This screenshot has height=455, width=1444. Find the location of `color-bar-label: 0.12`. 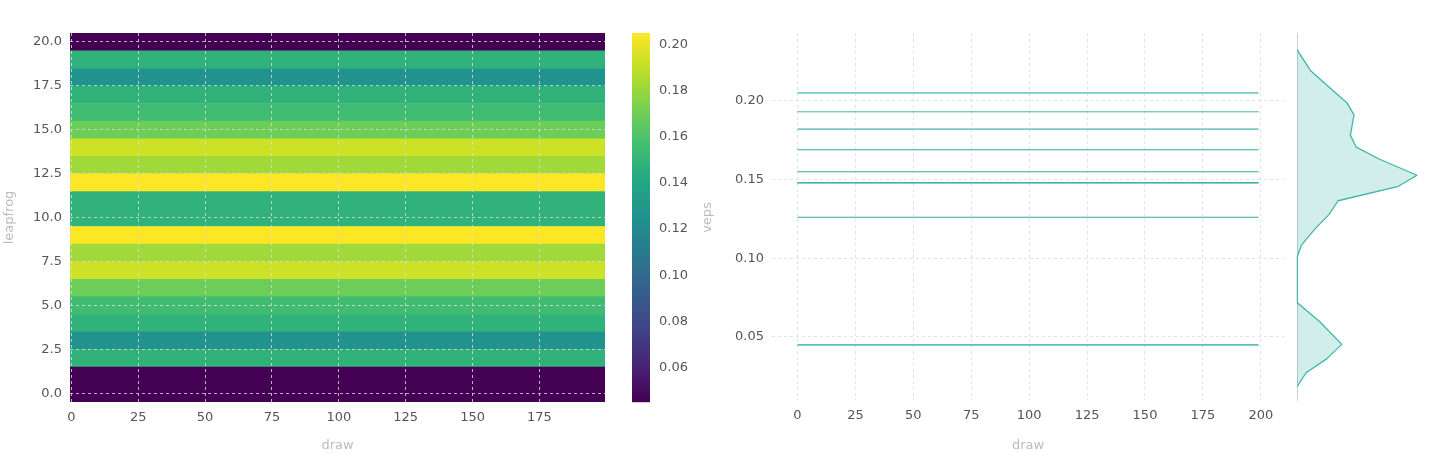

color-bar-label: 0.12 is located at coordinates (673, 228).